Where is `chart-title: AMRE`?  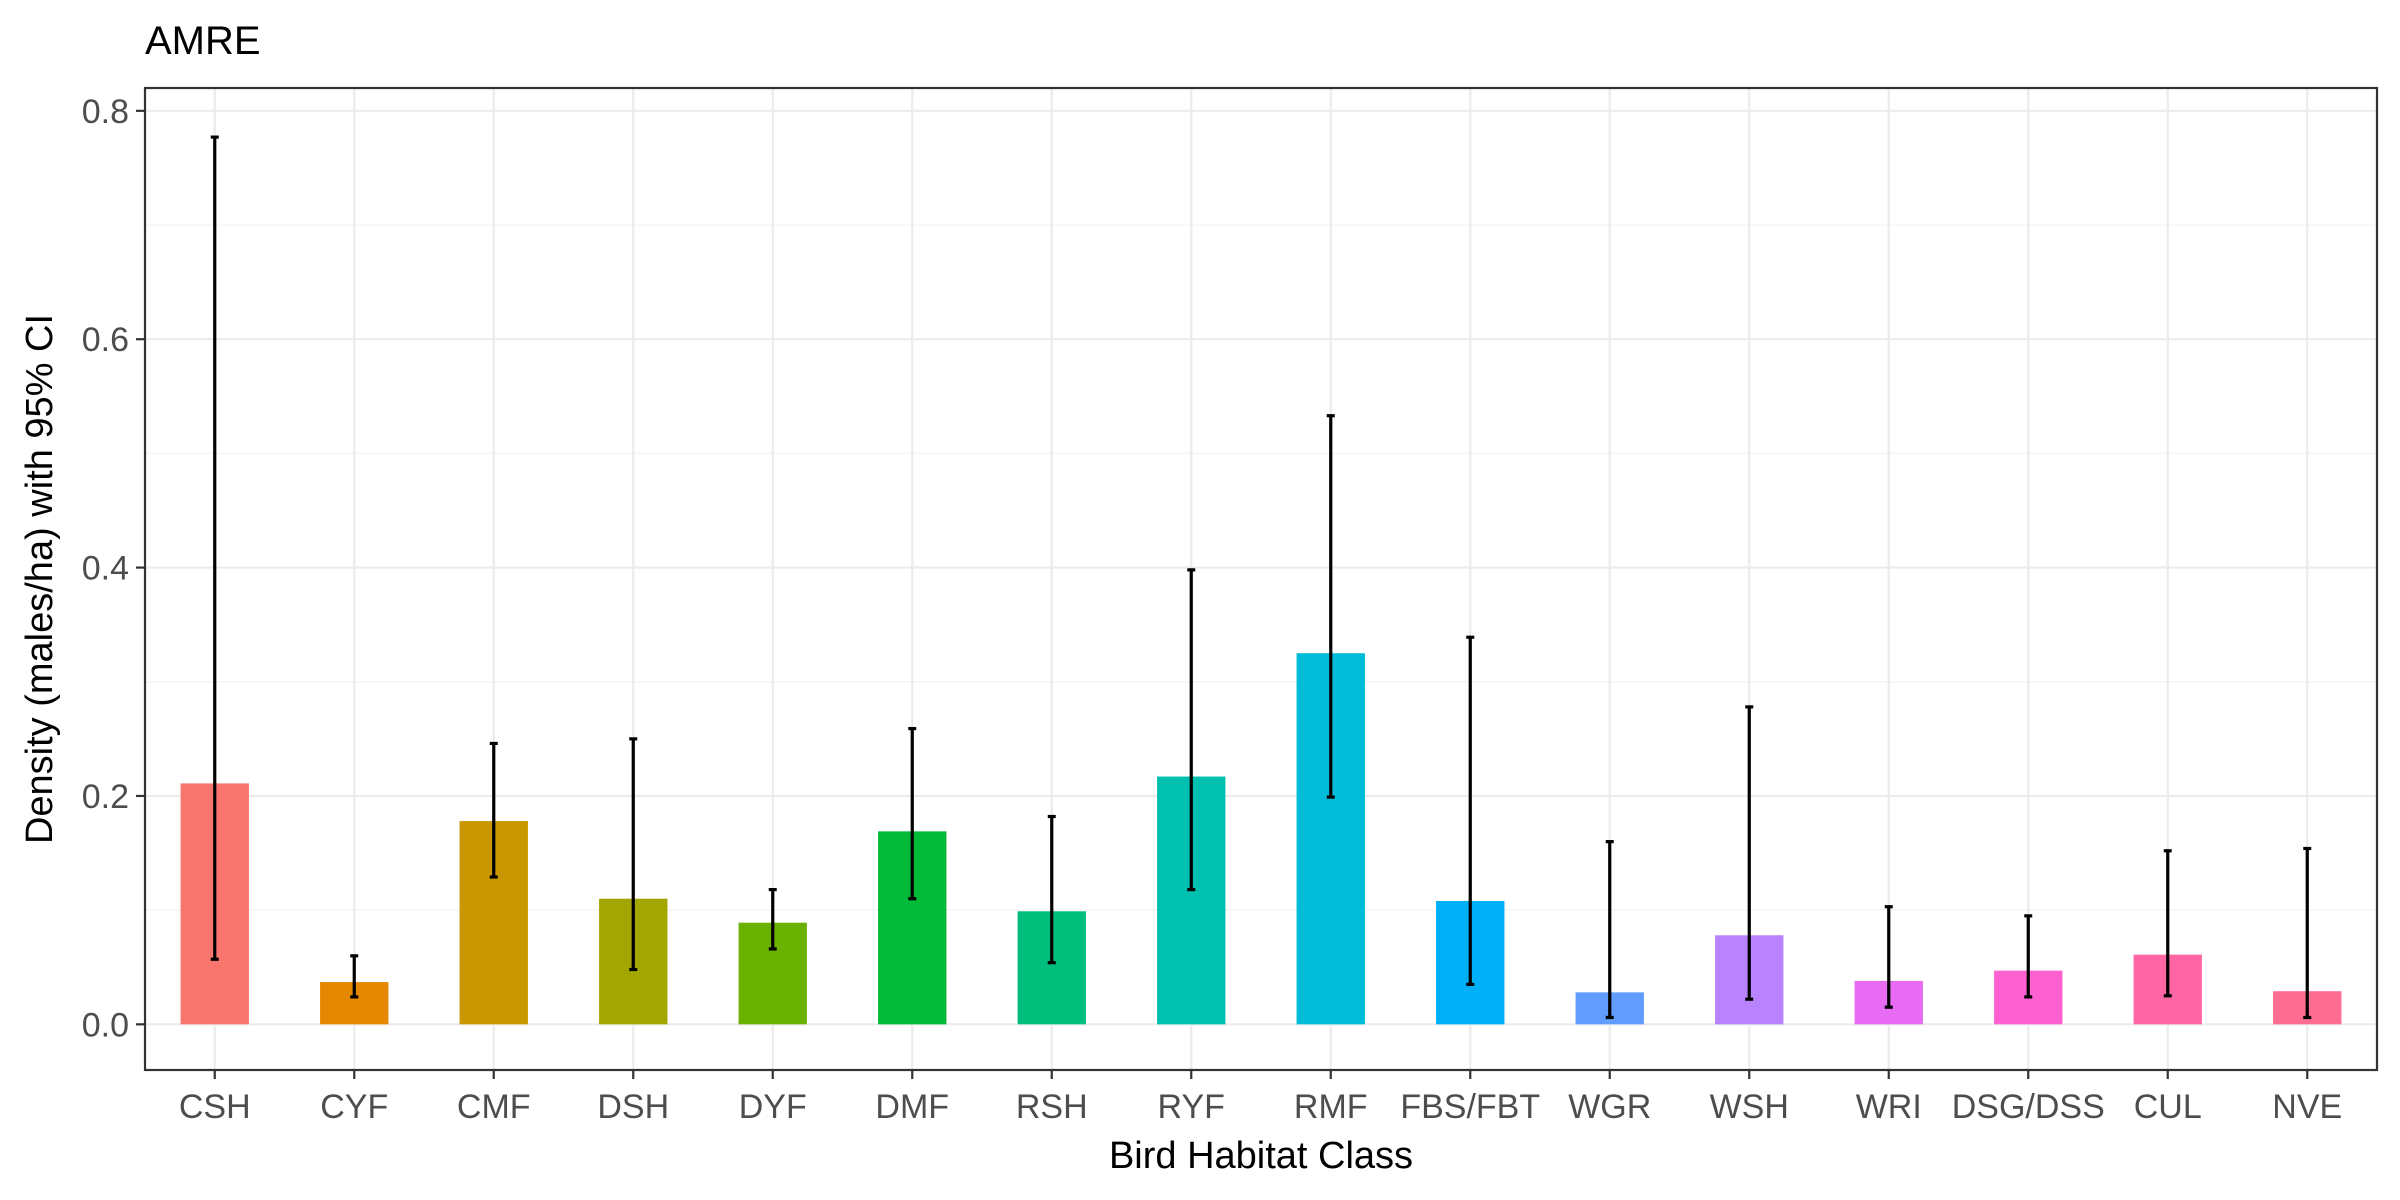 chart-title: AMRE is located at coordinates (203, 41).